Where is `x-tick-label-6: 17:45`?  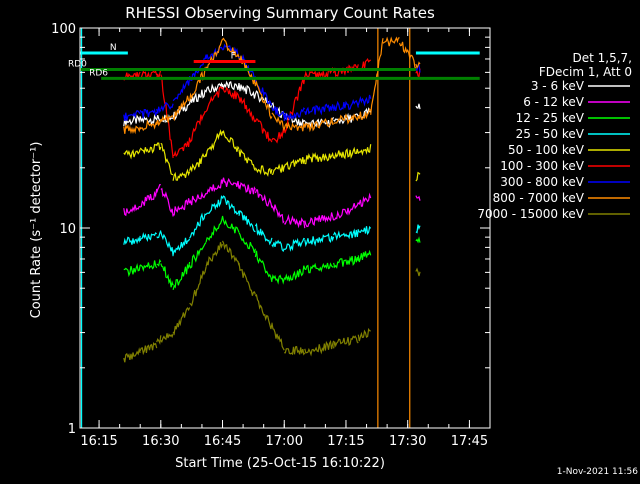 x-tick-label-6: 17:45 is located at coordinates (469, 441).